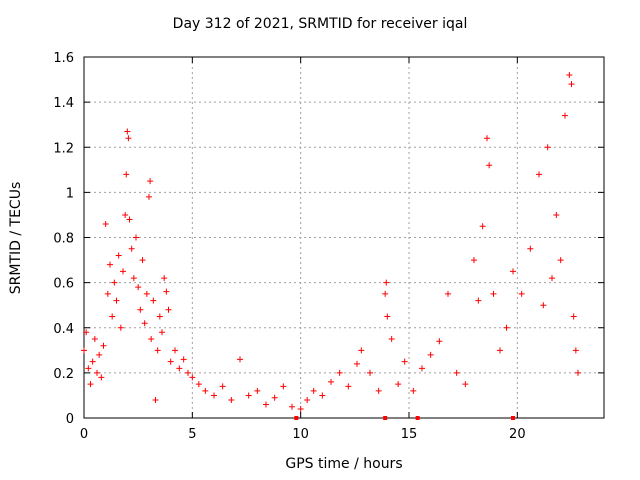 The image size is (640, 480). Describe the element at coordinates (63, 58) in the screenshot. I see `y-tick-label: 1.6` at that location.